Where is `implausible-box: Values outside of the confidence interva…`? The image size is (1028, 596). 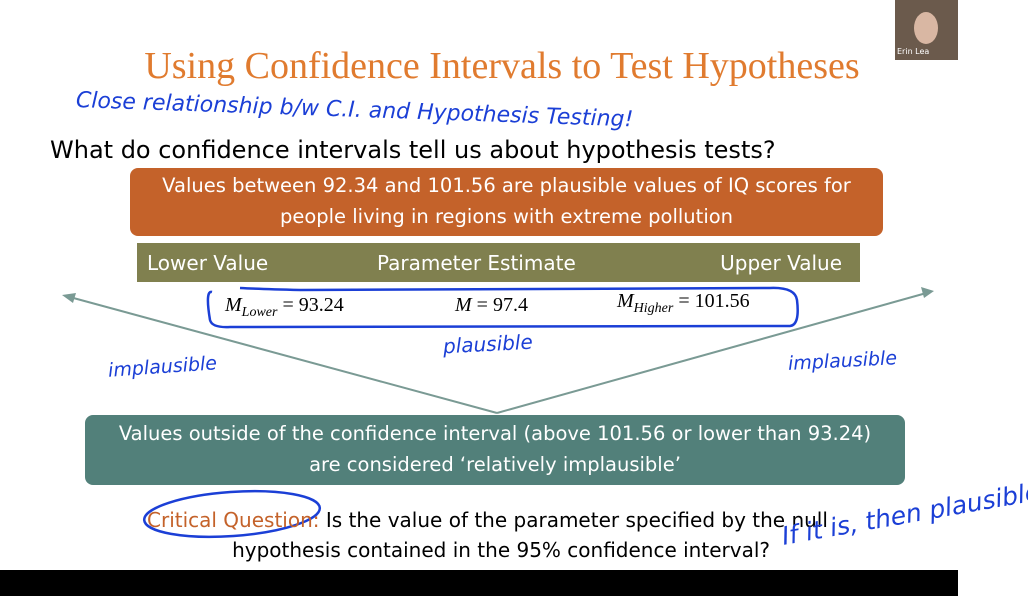 implausible-box: Values outside of the confidence interva… is located at coordinates (495, 450).